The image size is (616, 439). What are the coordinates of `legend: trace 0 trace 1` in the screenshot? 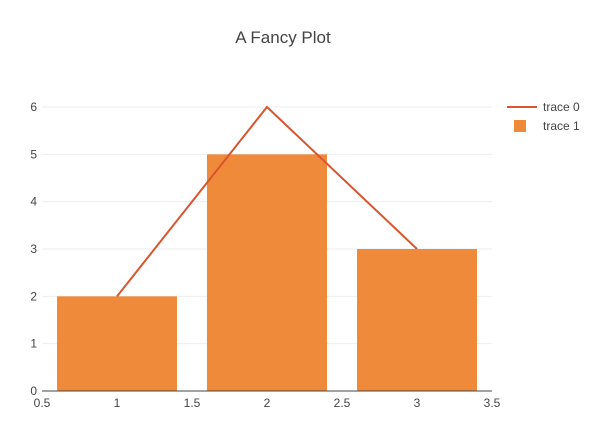 It's located at (543, 116).